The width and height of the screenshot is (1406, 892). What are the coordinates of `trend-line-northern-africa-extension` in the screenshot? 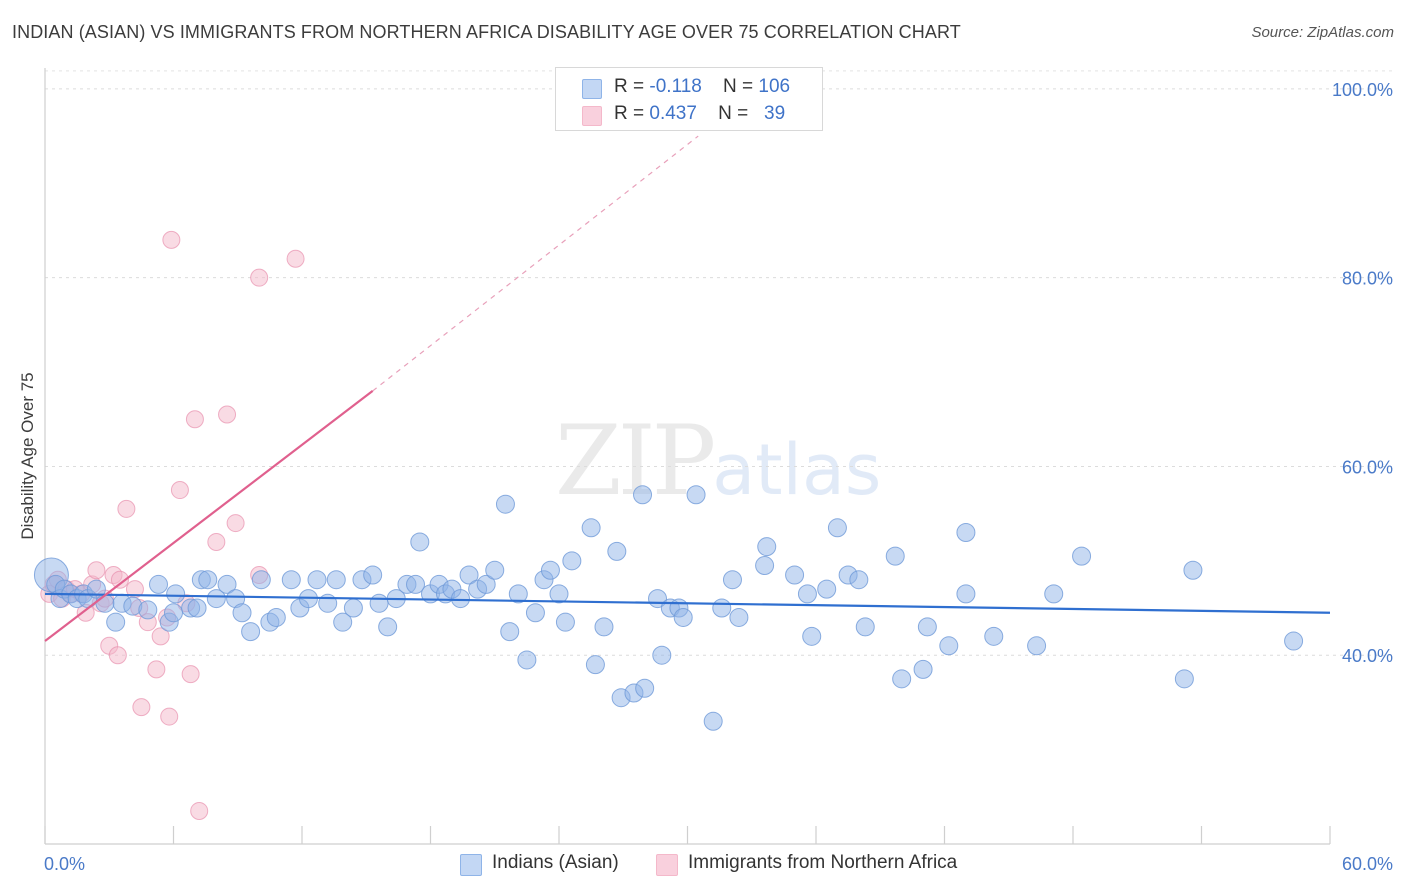 It's located at (535, 263).